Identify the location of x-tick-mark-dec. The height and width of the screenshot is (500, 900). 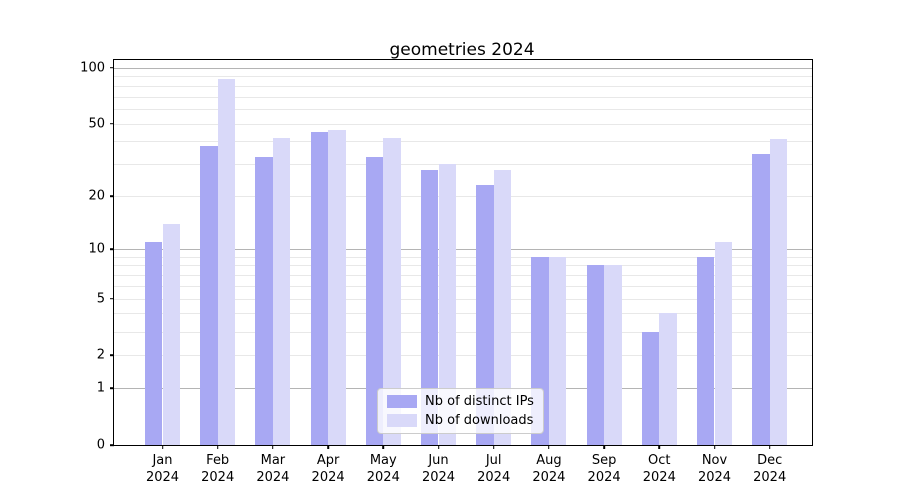
(769, 447).